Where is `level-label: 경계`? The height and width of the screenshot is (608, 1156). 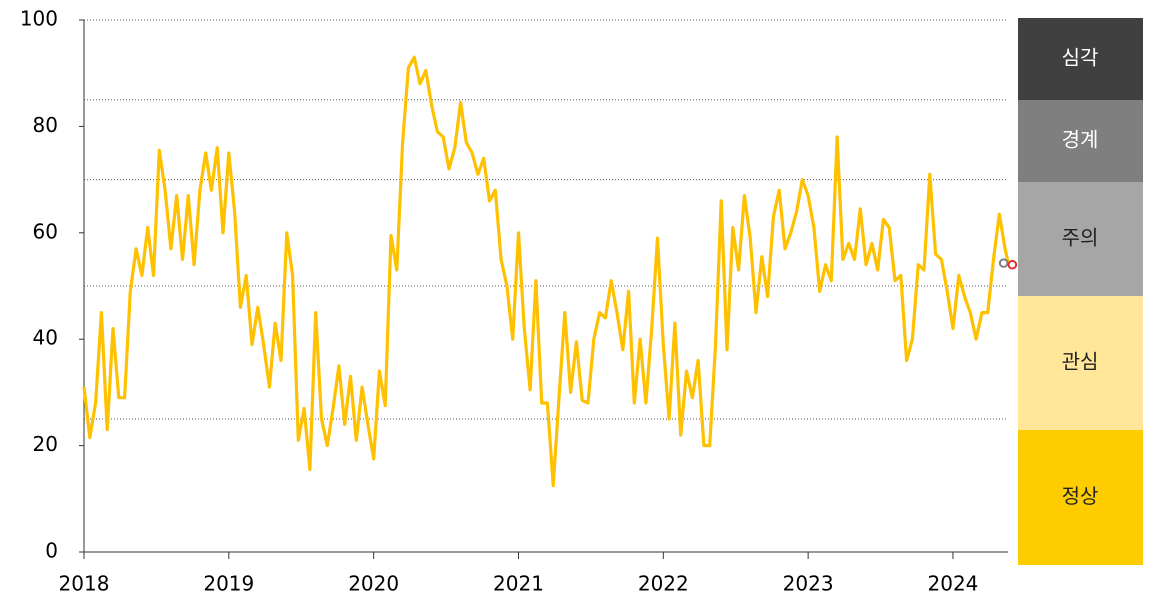
level-label: 경계 is located at coordinates (1080, 140).